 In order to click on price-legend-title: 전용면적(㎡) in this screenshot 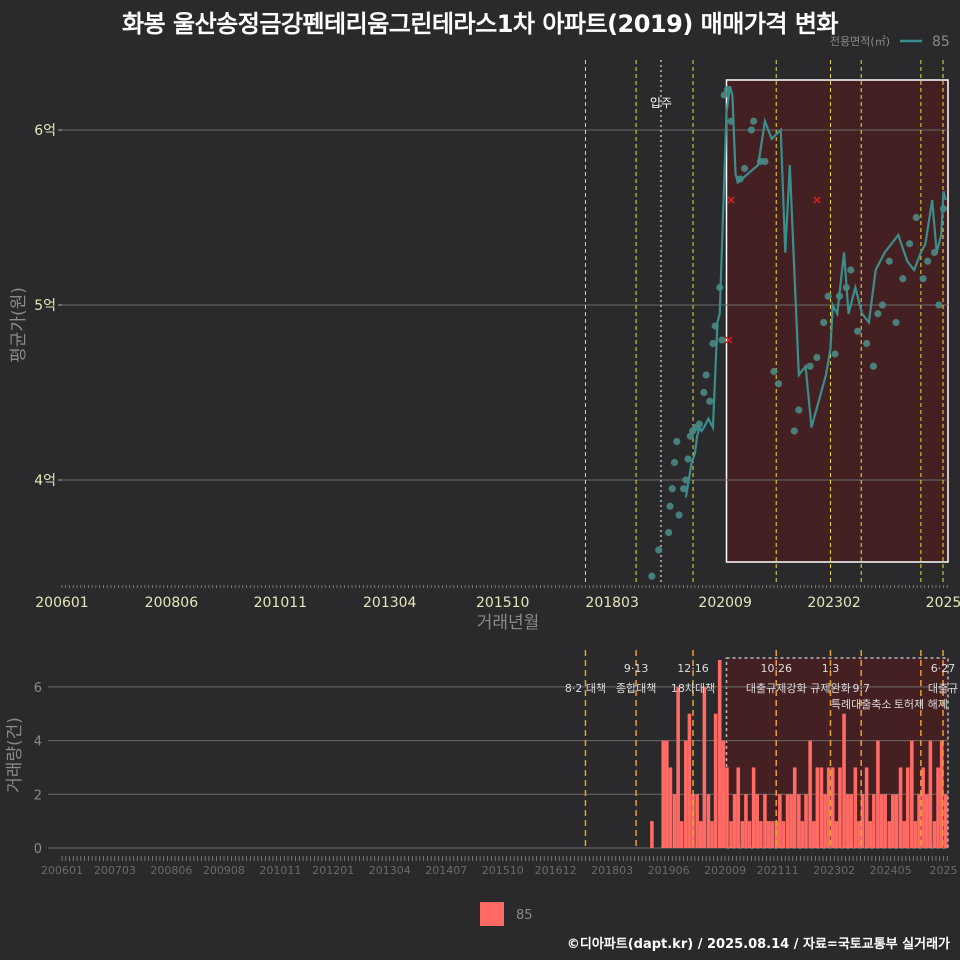, I will do `click(860, 41)`.